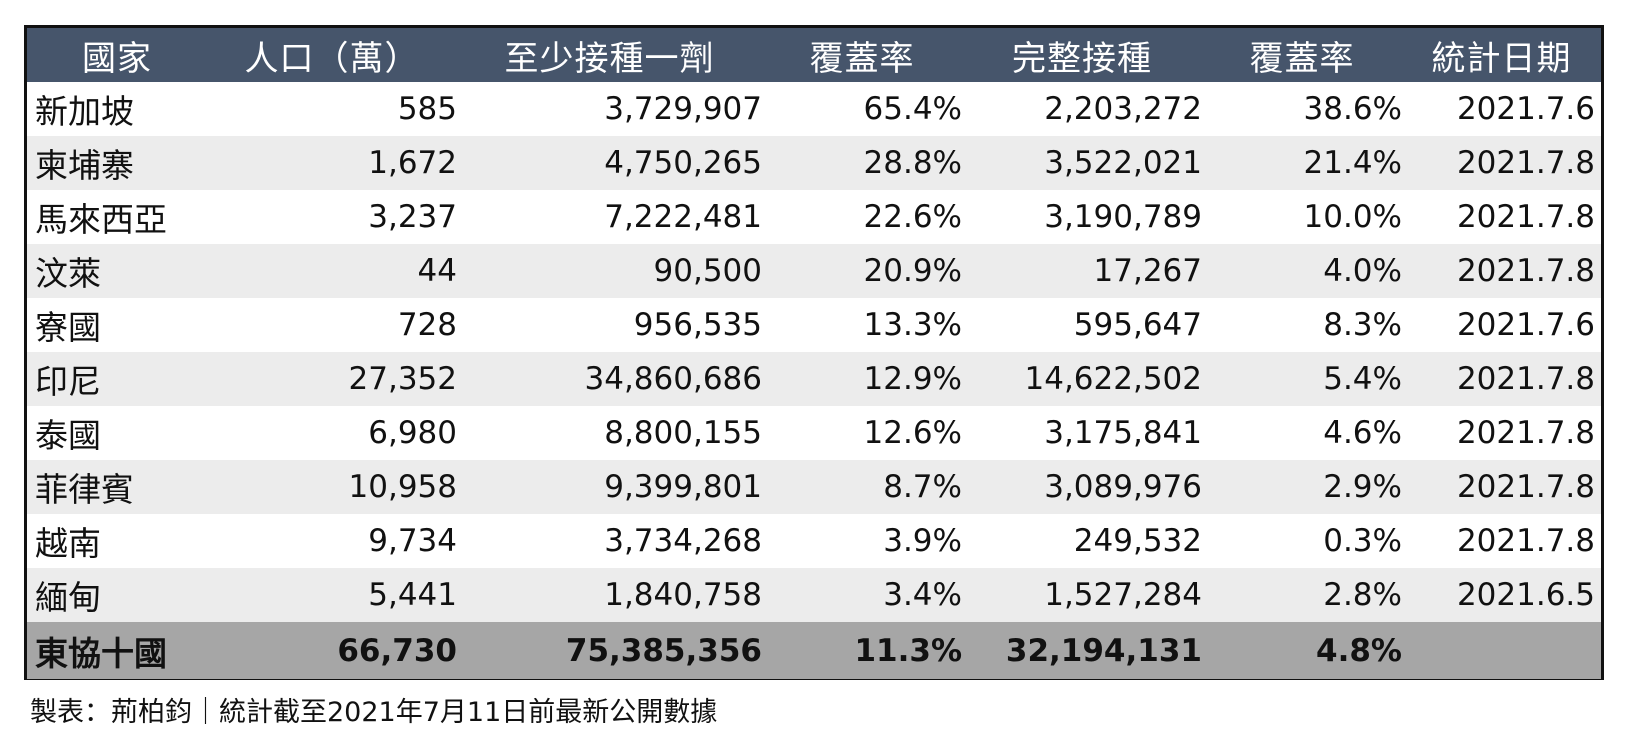 The width and height of the screenshot is (1632, 752). I want to click on cell-population: 44, so click(437, 271).